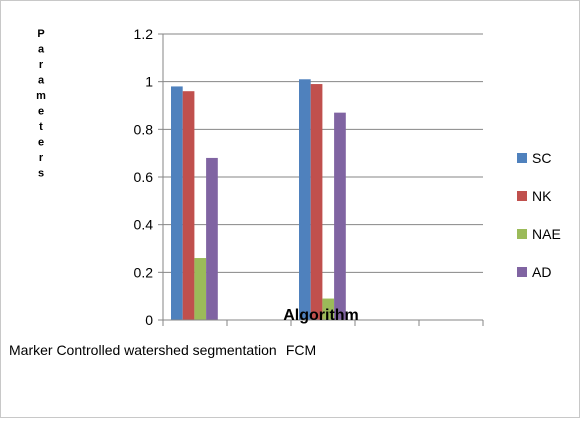  I want to click on x-axis-label: Algorithm, so click(321, 315).